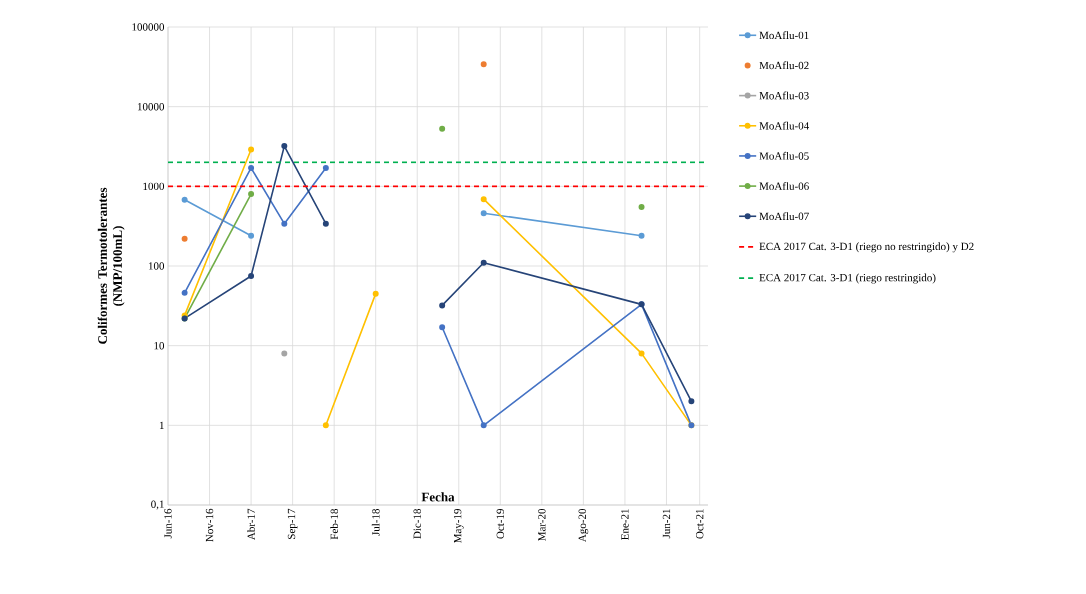 This screenshot has height=594, width=1086. What do you see at coordinates (157, 505) in the screenshot?
I see `y-tick-label: 0,1` at bounding box center [157, 505].